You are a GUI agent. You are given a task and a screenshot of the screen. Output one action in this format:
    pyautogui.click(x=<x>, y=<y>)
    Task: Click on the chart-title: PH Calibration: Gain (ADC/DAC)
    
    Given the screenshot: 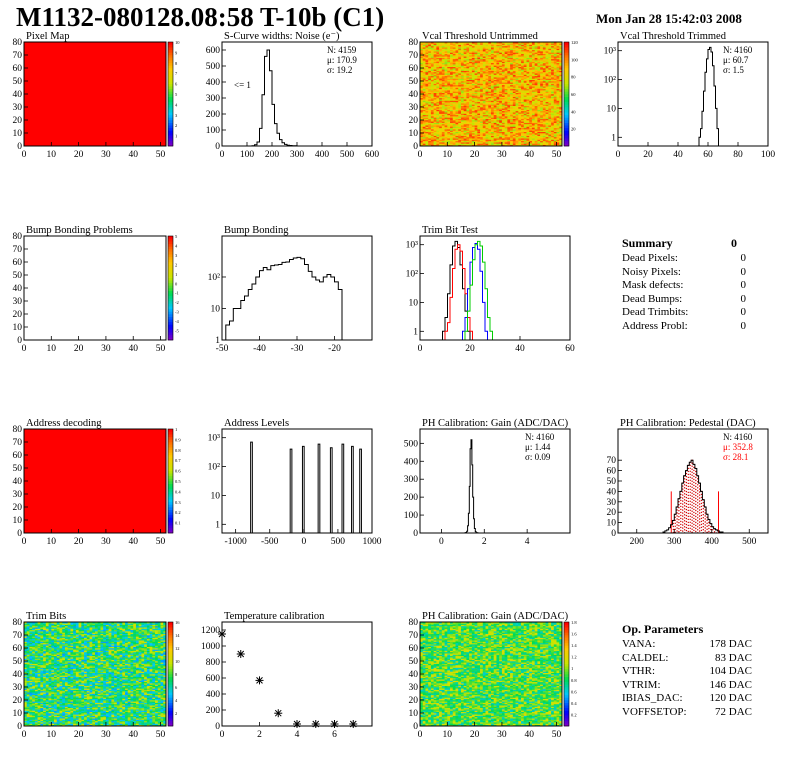 What is the action you would take?
    pyautogui.click(x=495, y=423)
    